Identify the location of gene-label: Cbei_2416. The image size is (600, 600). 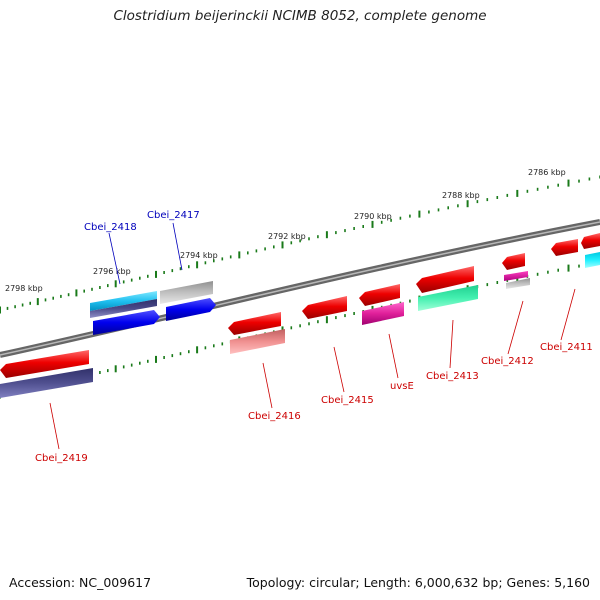
(274, 416).